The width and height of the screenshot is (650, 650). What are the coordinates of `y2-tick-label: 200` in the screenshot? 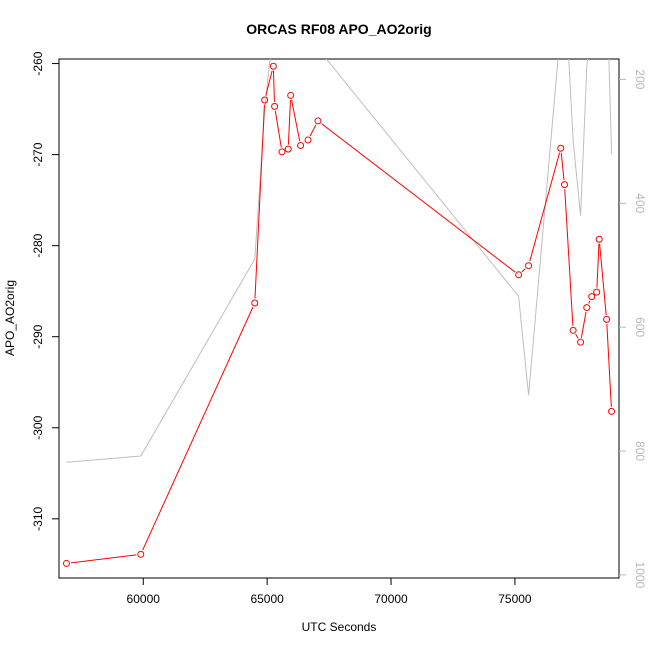 It's located at (640, 79).